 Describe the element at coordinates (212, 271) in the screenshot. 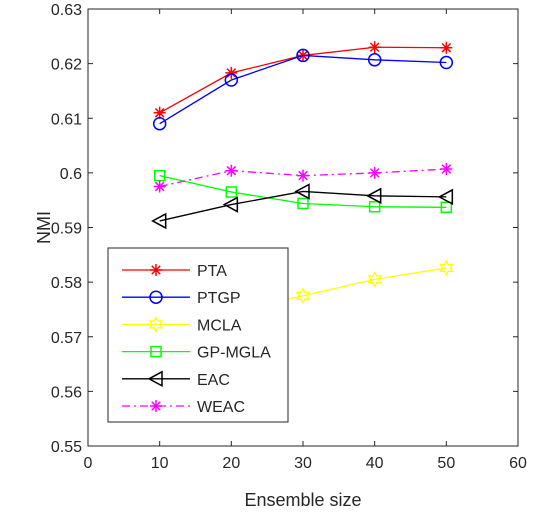

I see `legend-label: PTA` at that location.